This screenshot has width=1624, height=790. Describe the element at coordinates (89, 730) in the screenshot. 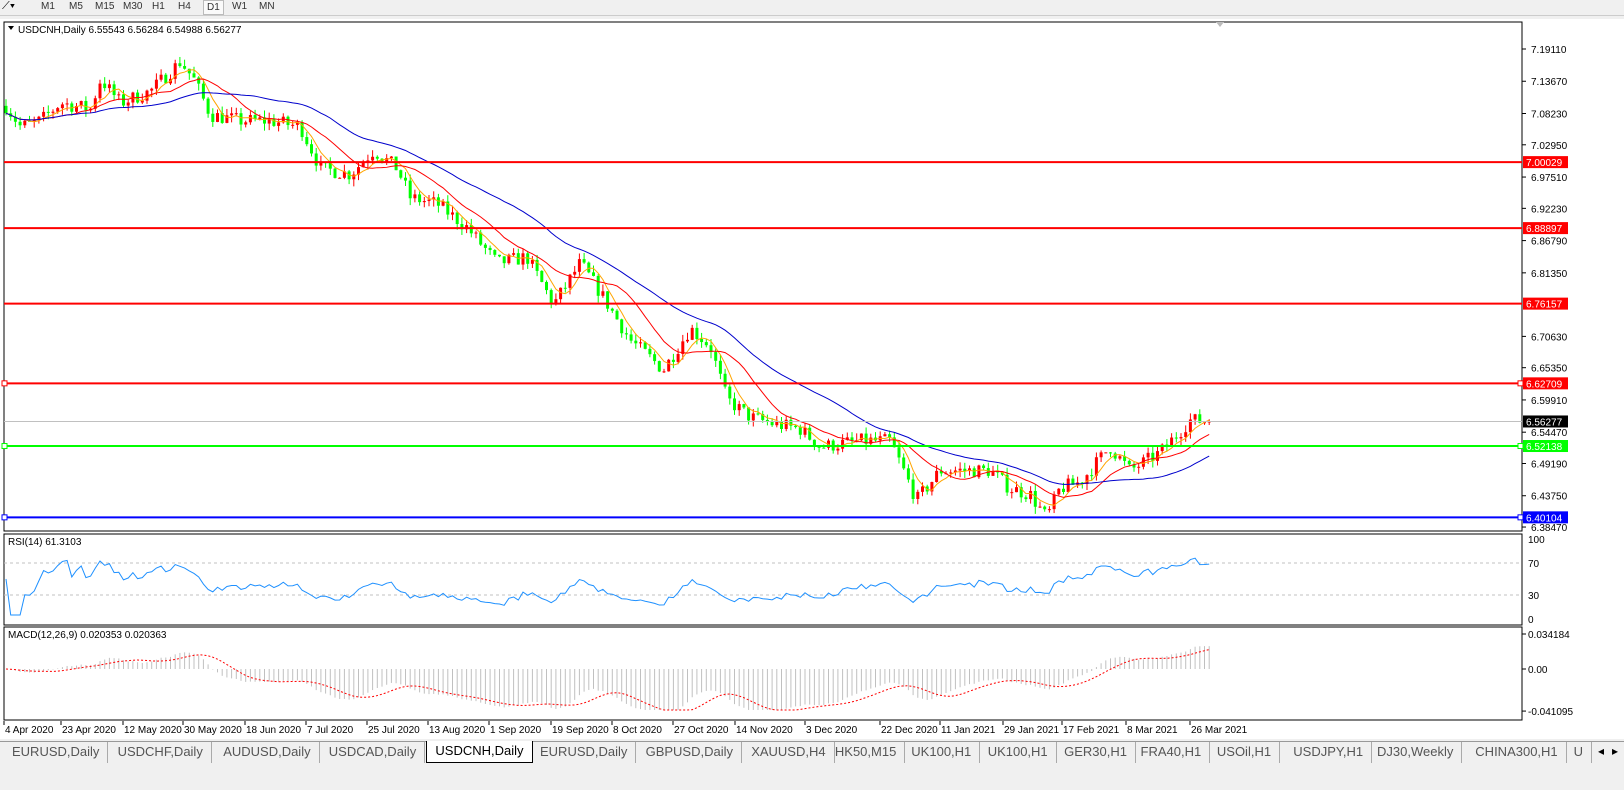

I see `date-tick-label: 23 Apr 2020` at that location.